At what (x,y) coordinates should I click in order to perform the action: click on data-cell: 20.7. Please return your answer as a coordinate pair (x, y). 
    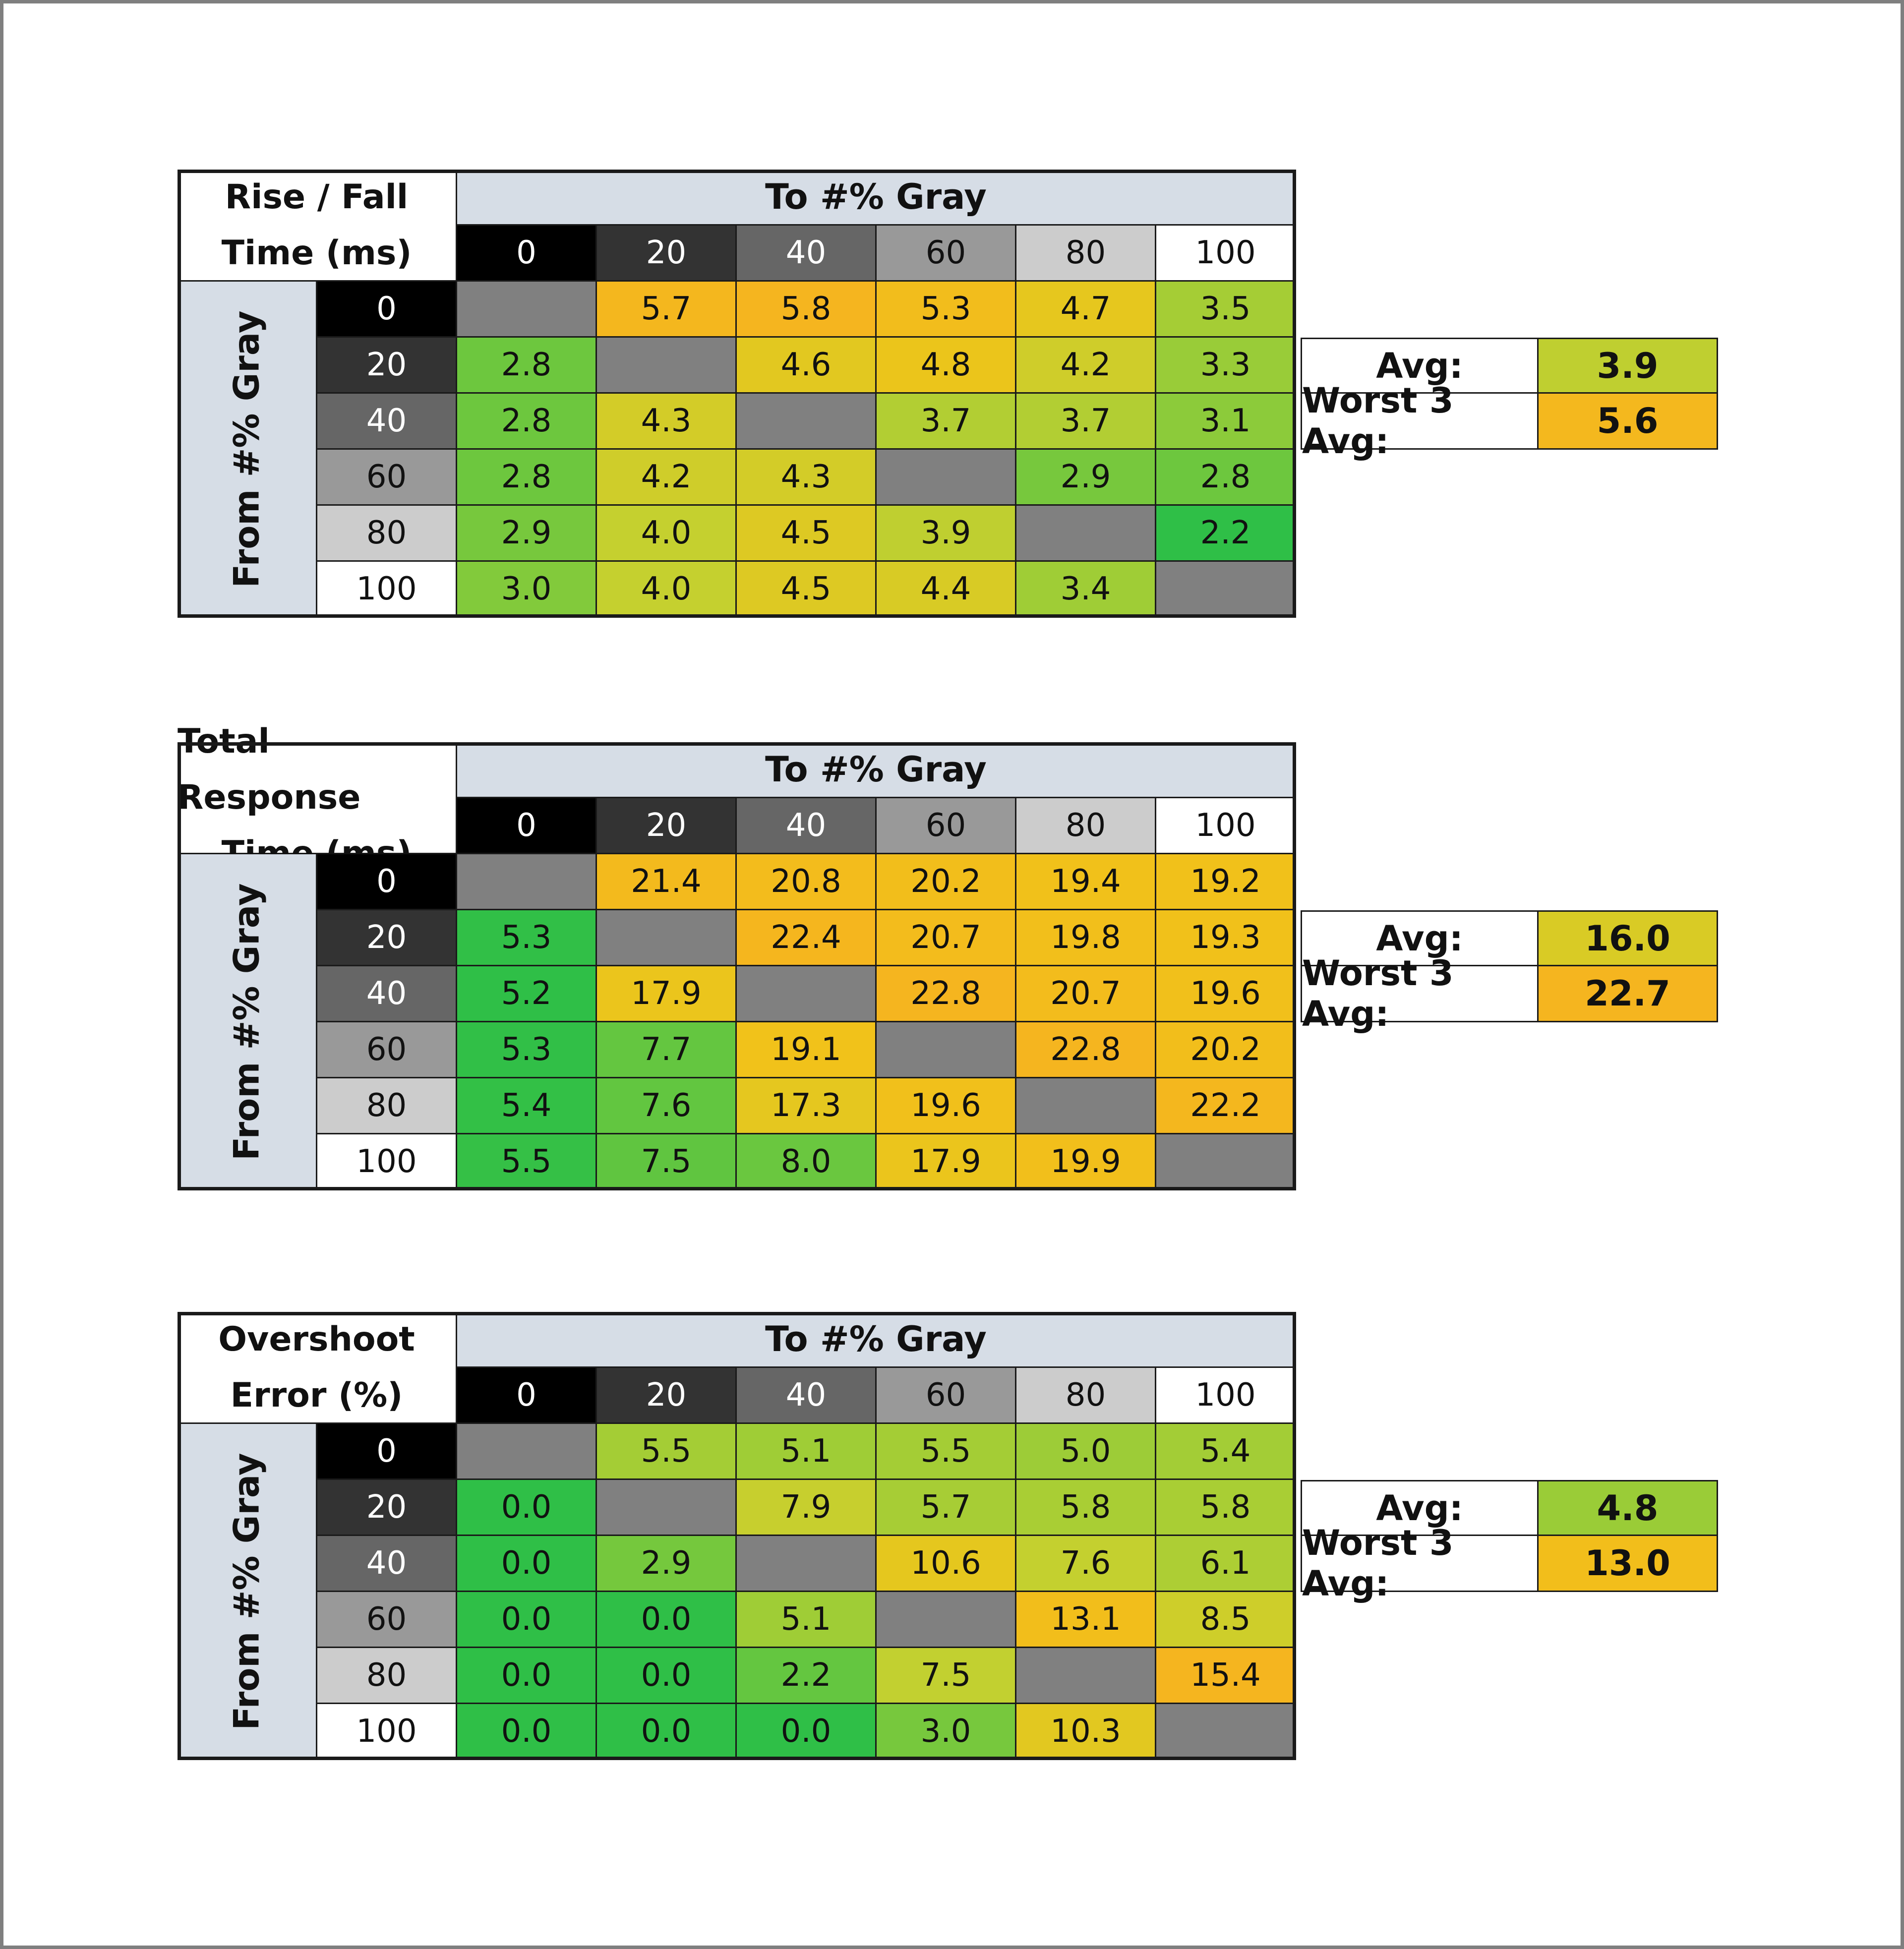
    Looking at the image, I should click on (946, 938).